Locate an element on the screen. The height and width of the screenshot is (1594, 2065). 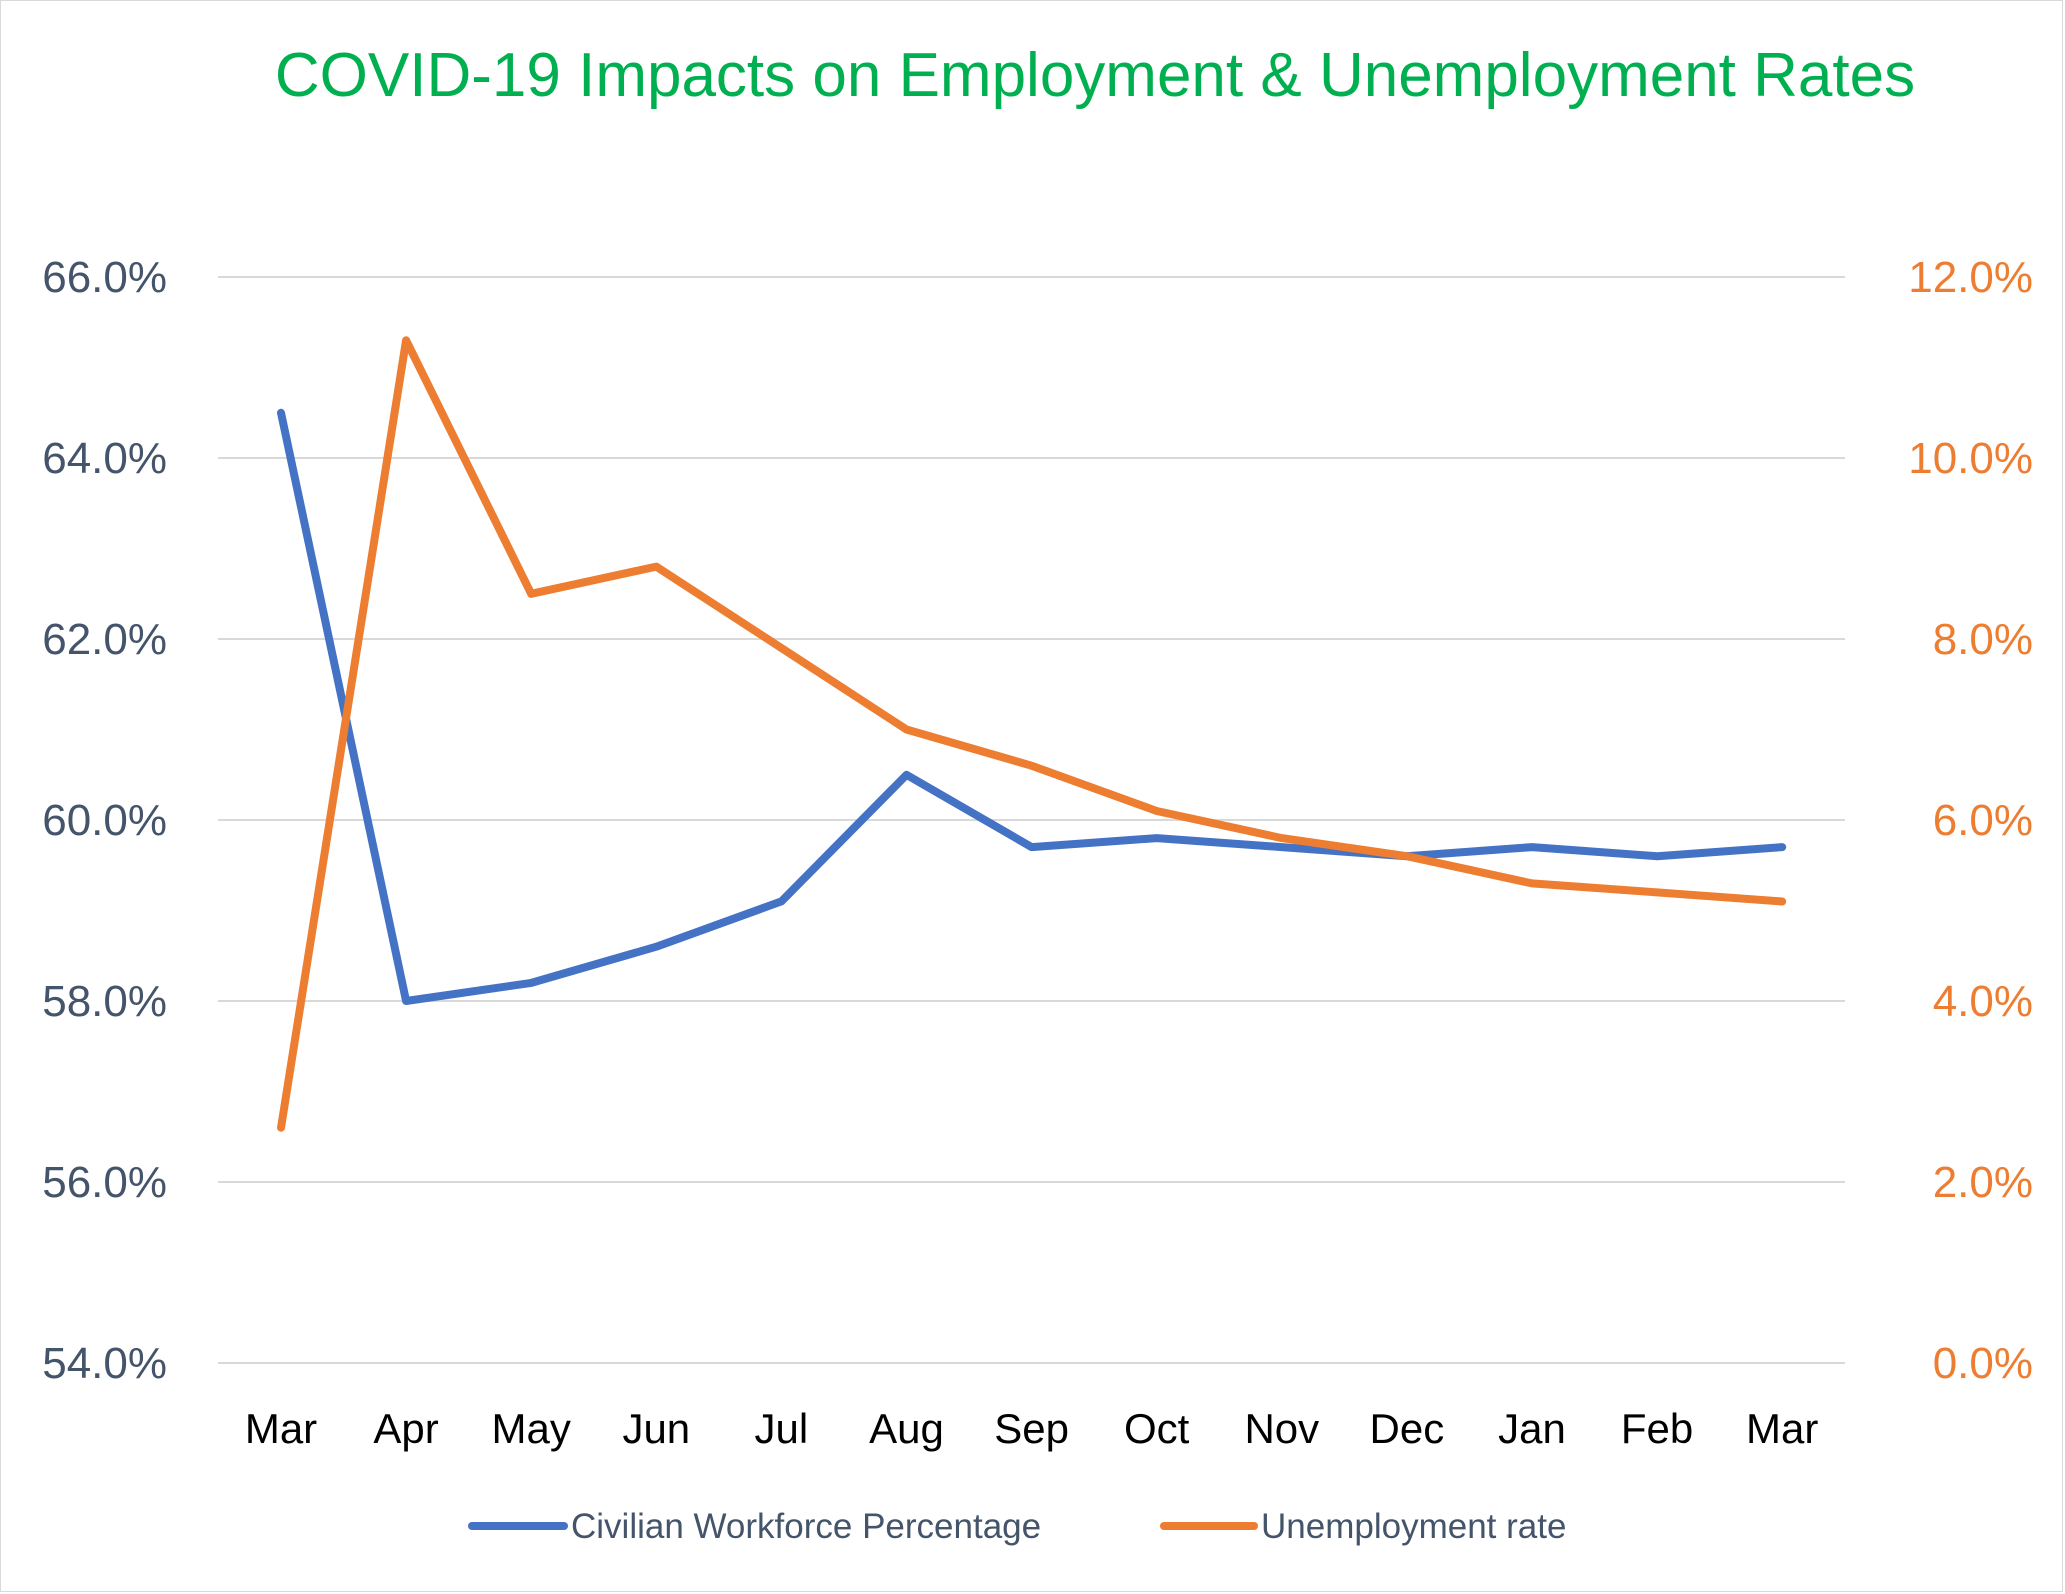
right-tick-label: 12.0% is located at coordinates (1970, 277).